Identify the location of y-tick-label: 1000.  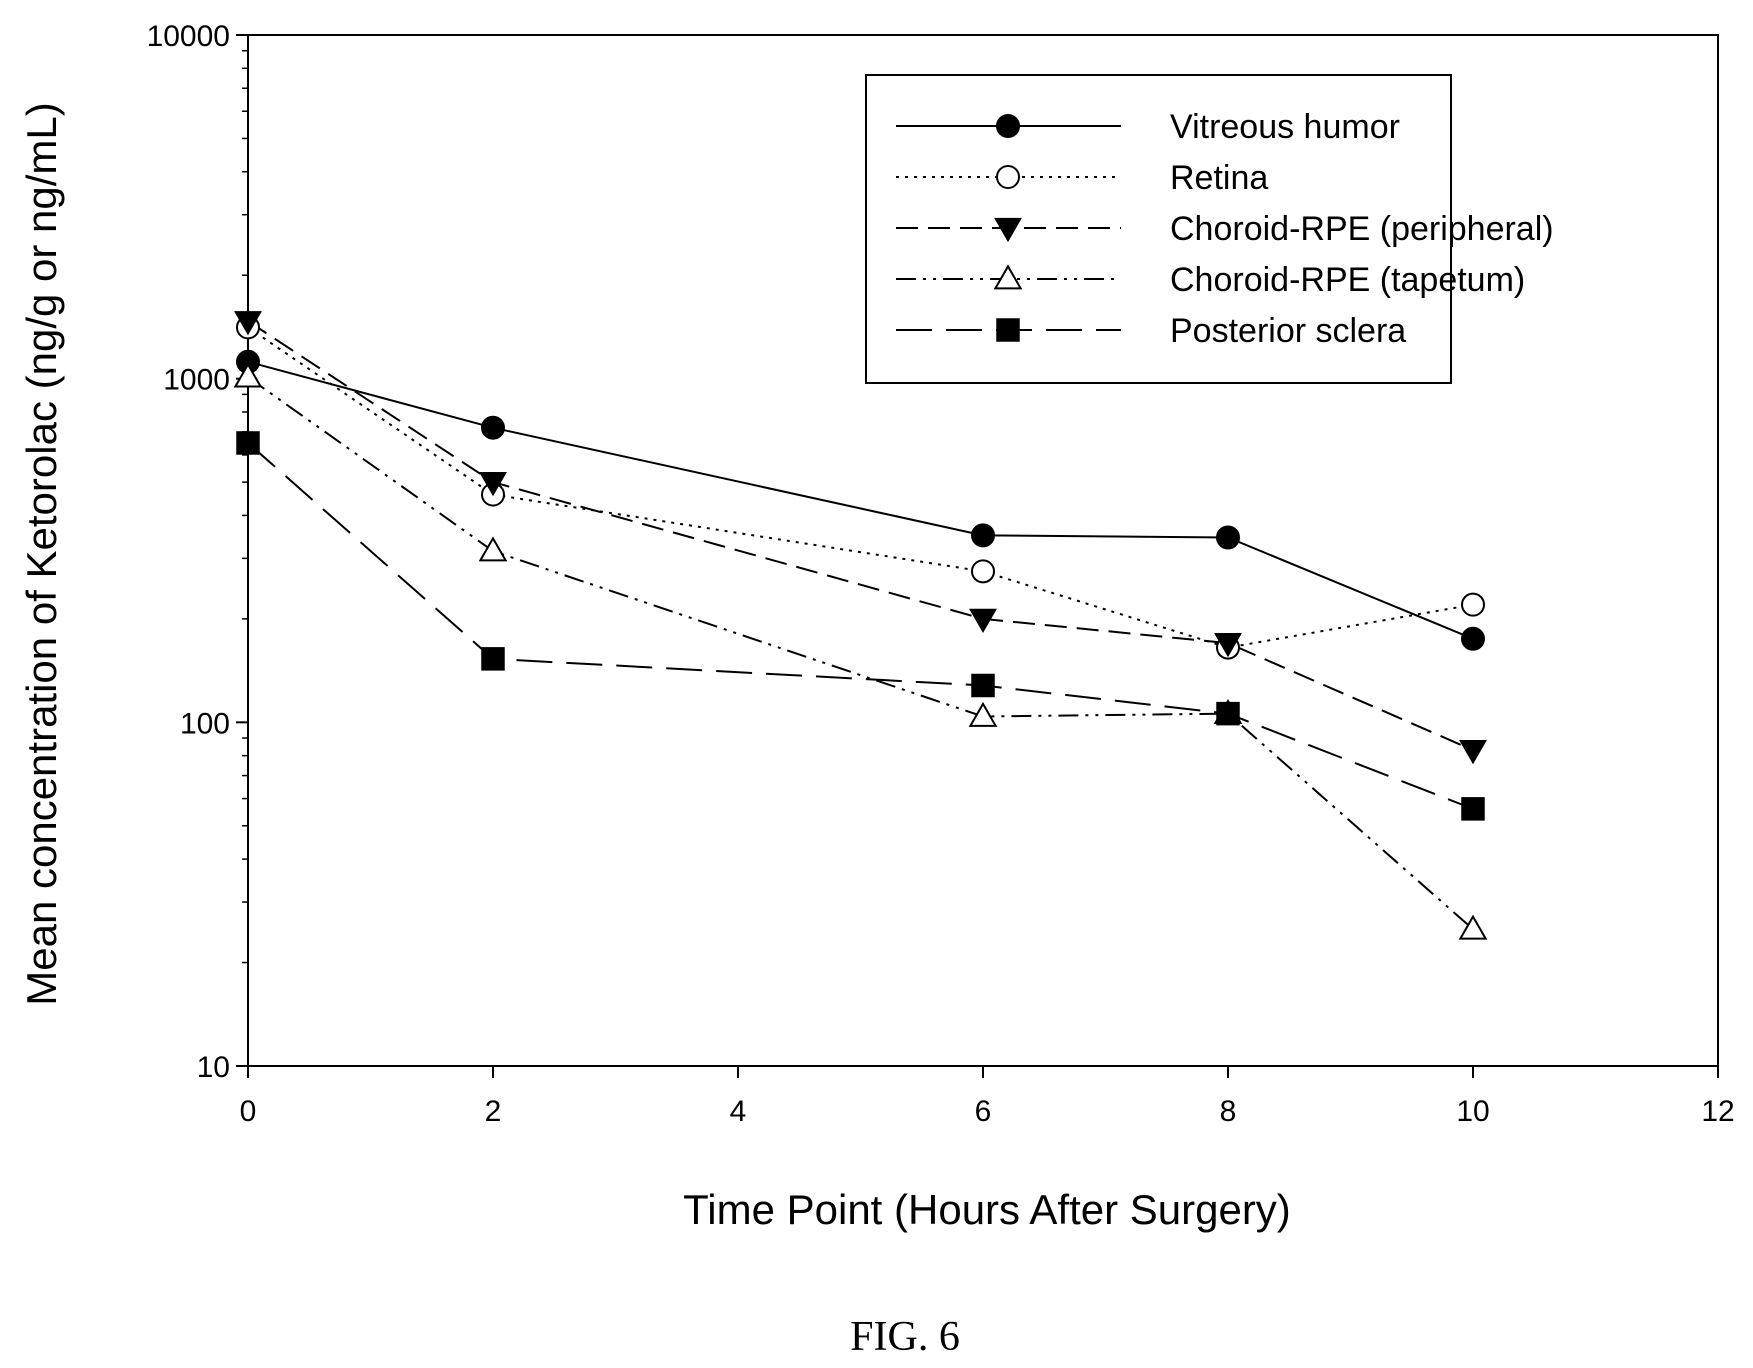
(196, 380).